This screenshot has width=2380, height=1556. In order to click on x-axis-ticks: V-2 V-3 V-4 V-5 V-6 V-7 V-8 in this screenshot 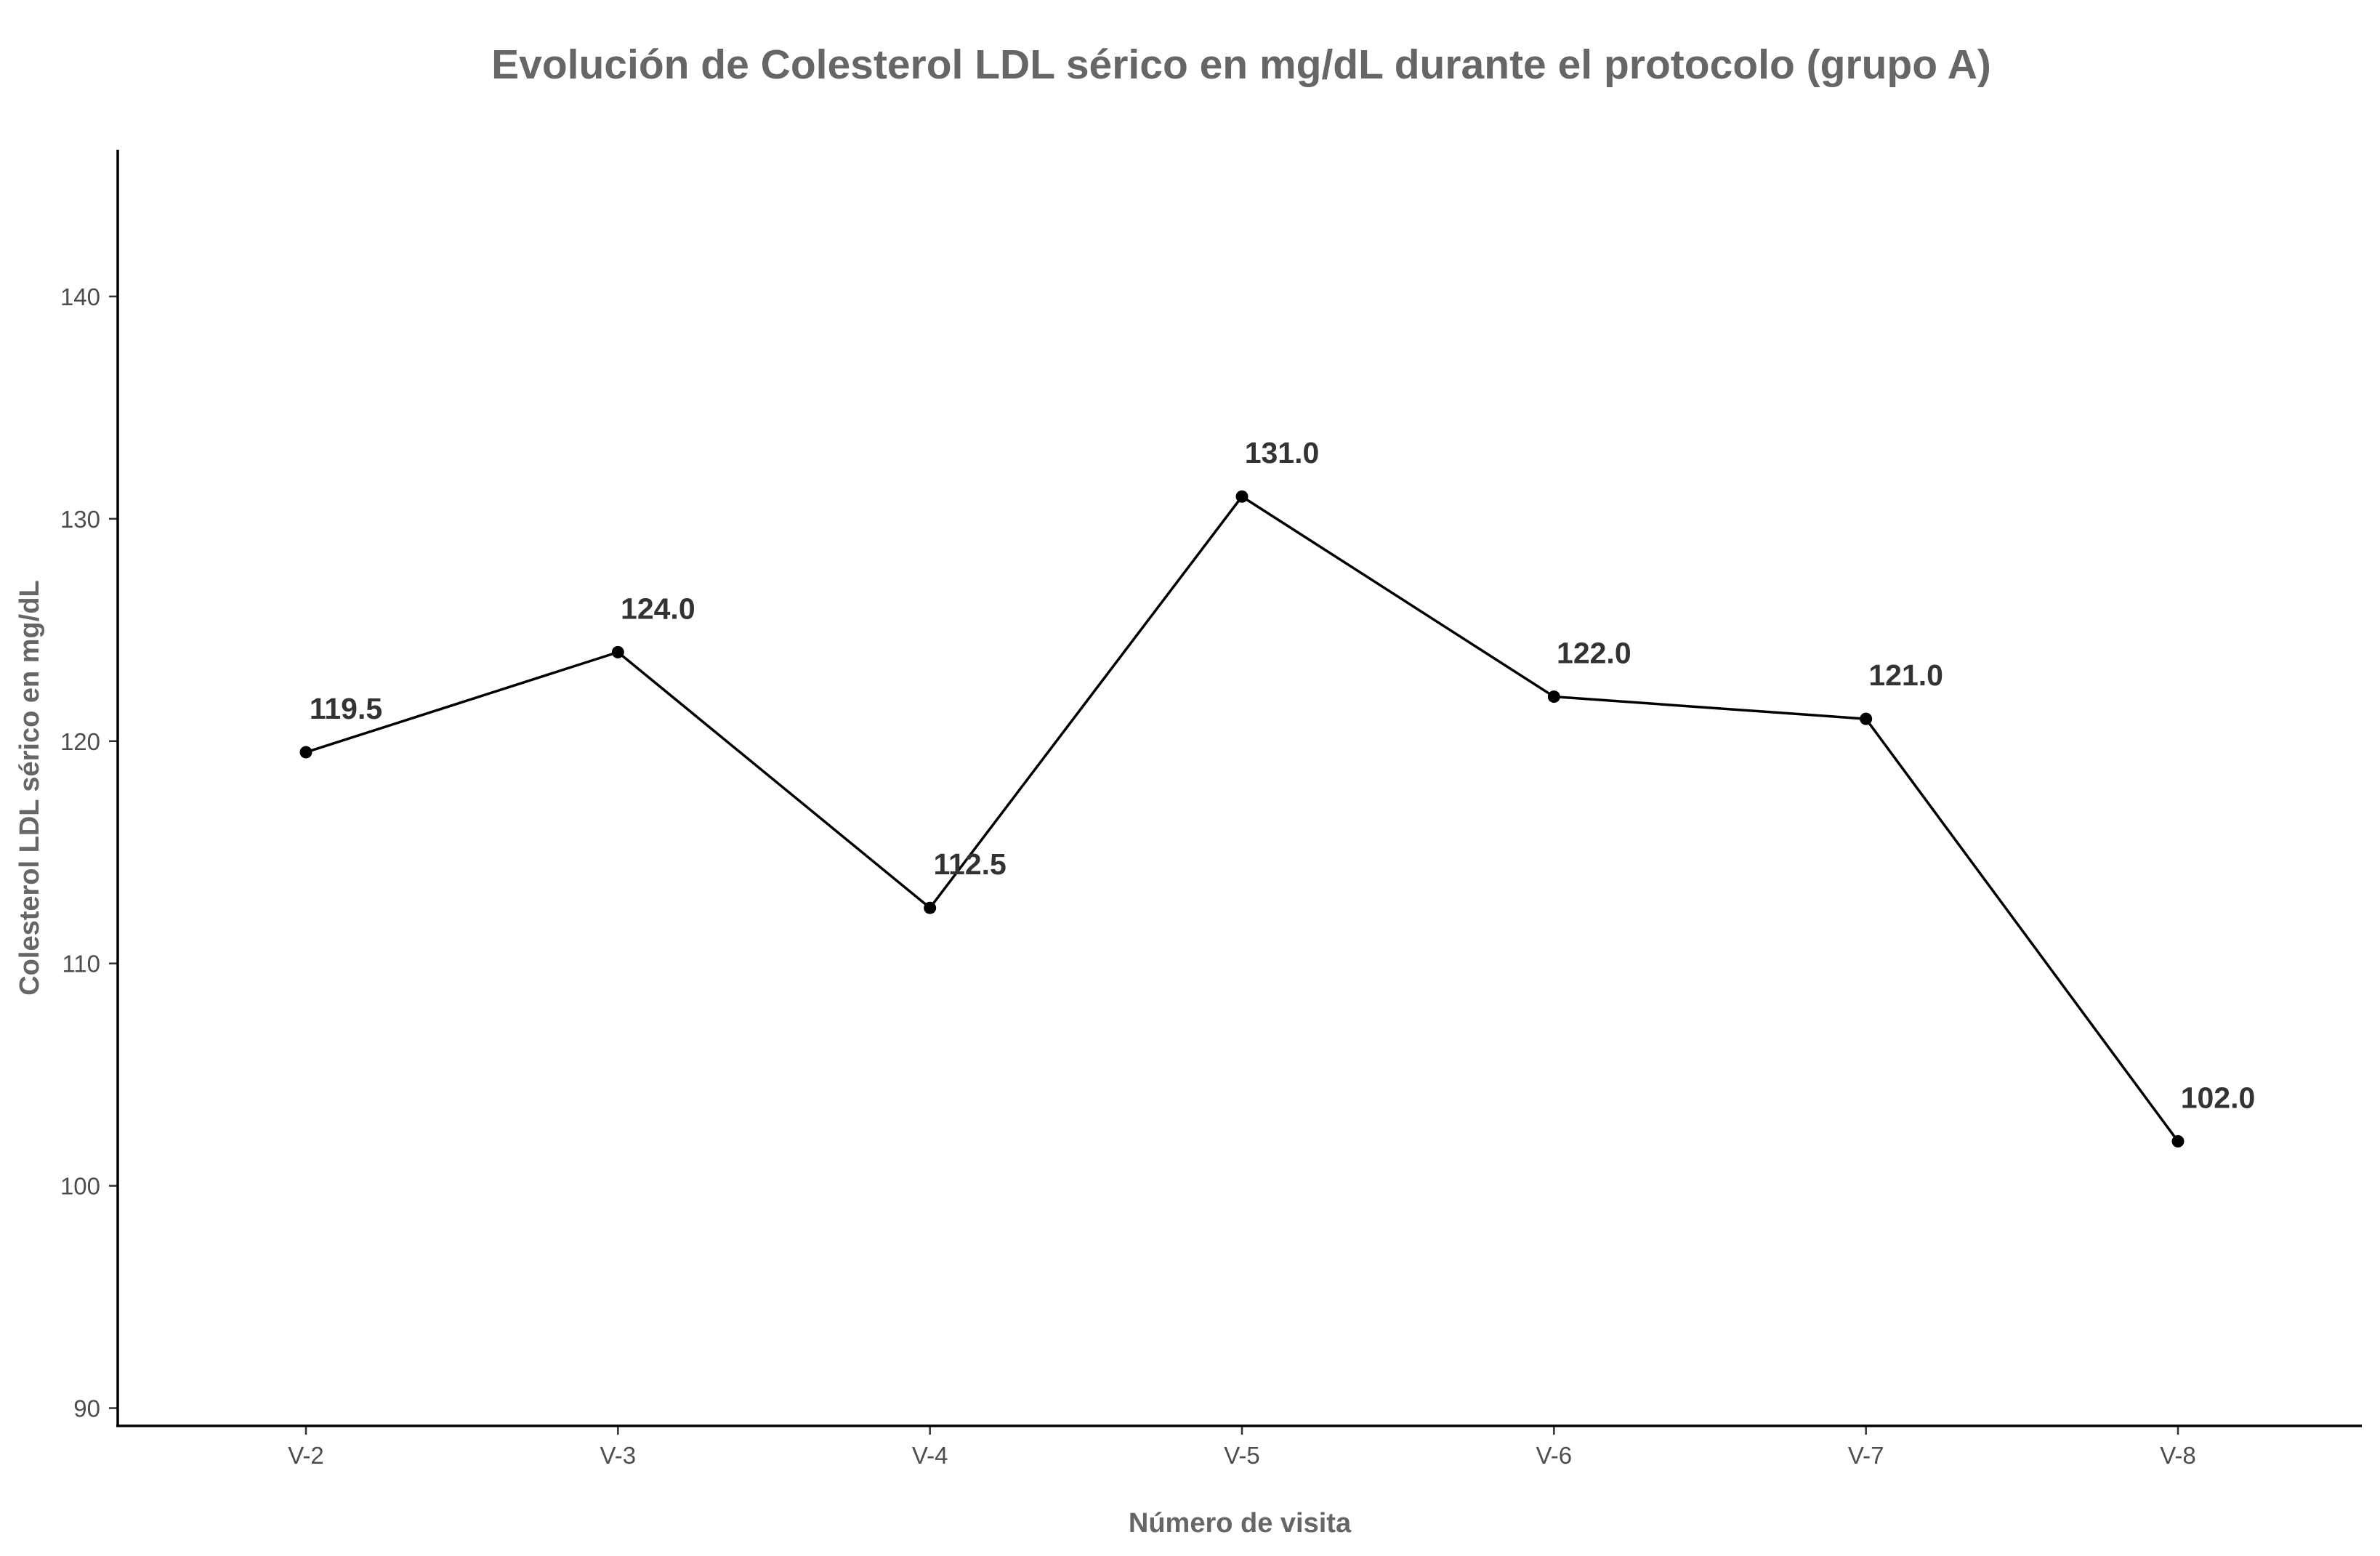, I will do `click(1242, 1447)`.